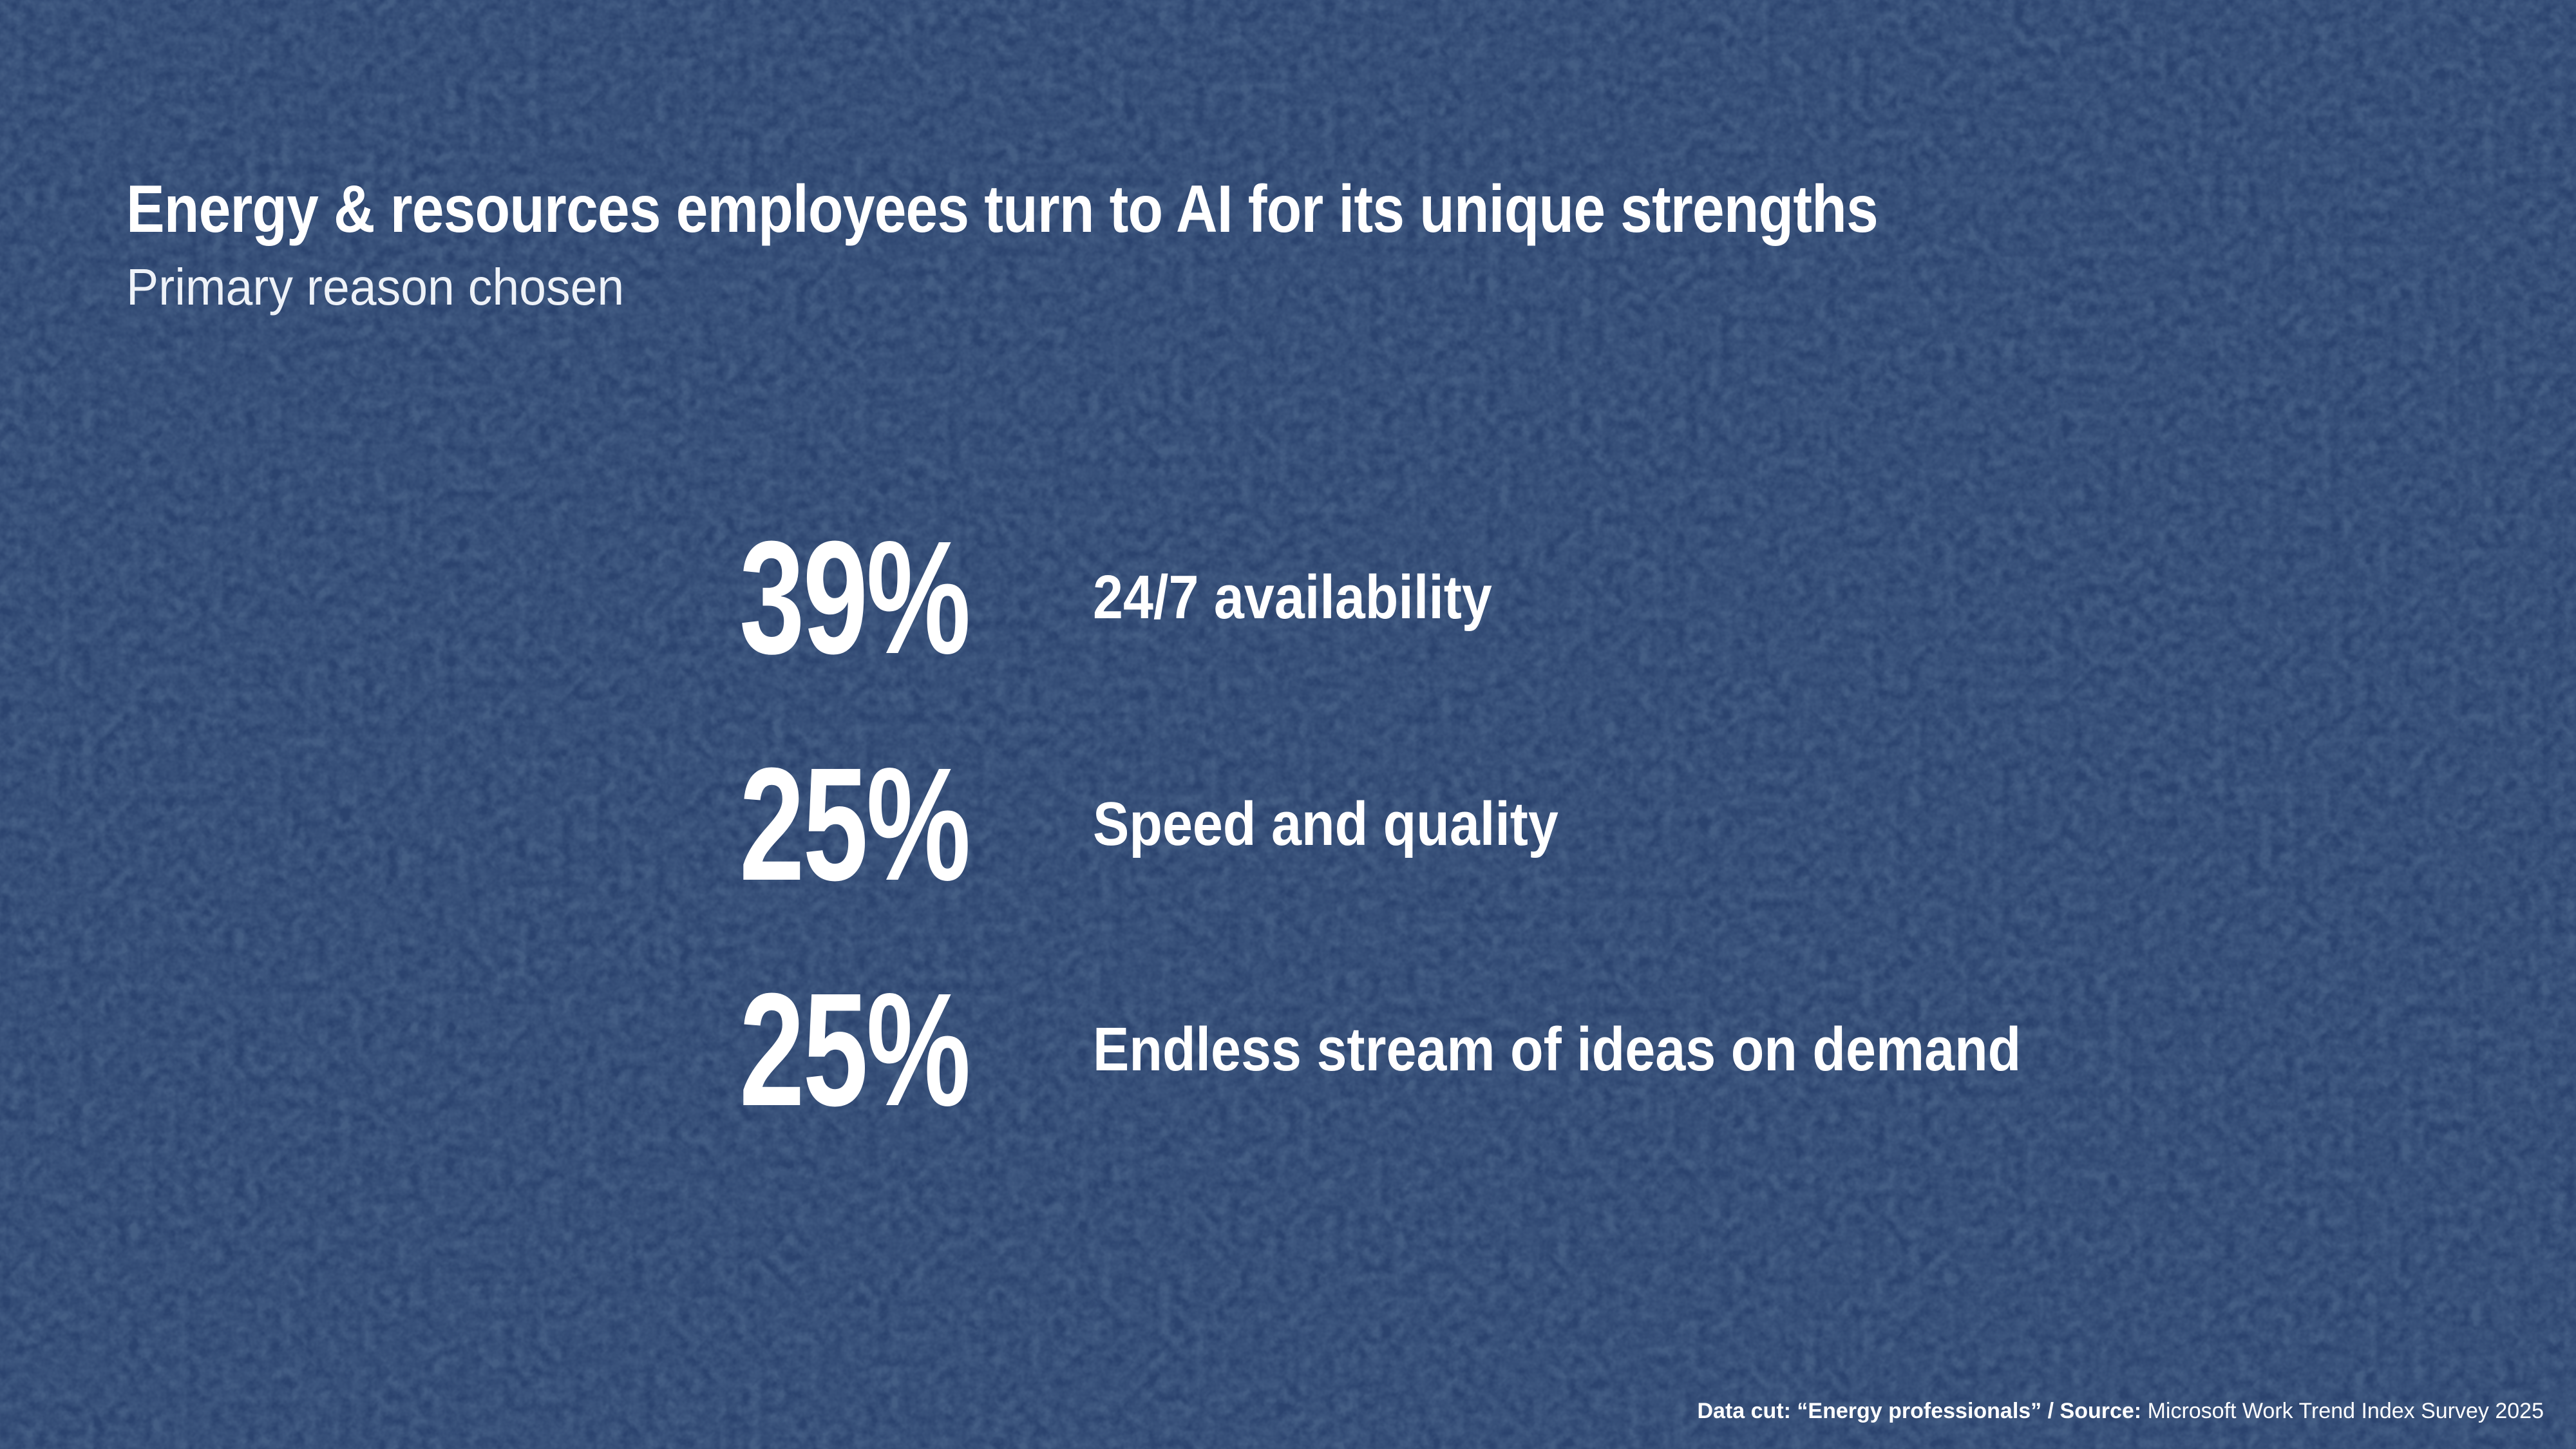 This screenshot has height=1449, width=2576. I want to click on page-subtitle: Primary reason chosen, so click(375, 287).